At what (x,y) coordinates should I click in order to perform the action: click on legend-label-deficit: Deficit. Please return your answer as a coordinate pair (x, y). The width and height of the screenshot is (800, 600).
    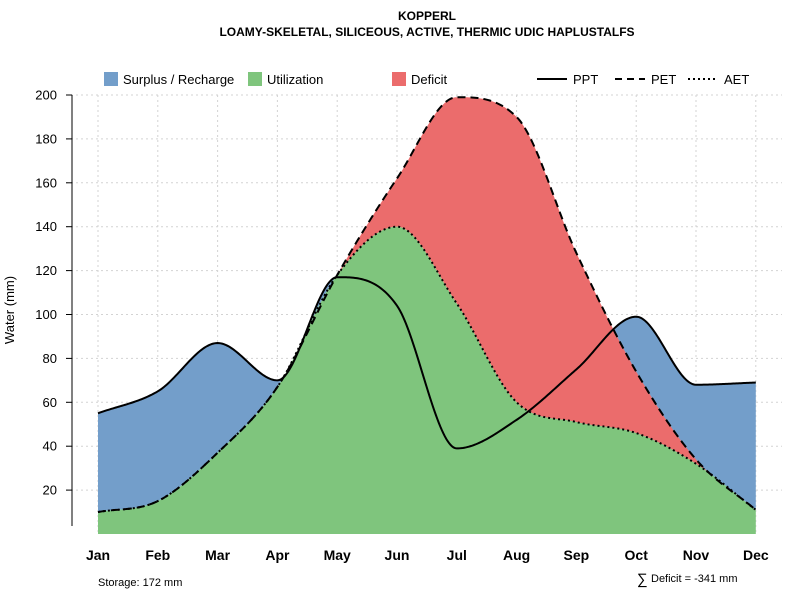
    Looking at the image, I should click on (429, 79).